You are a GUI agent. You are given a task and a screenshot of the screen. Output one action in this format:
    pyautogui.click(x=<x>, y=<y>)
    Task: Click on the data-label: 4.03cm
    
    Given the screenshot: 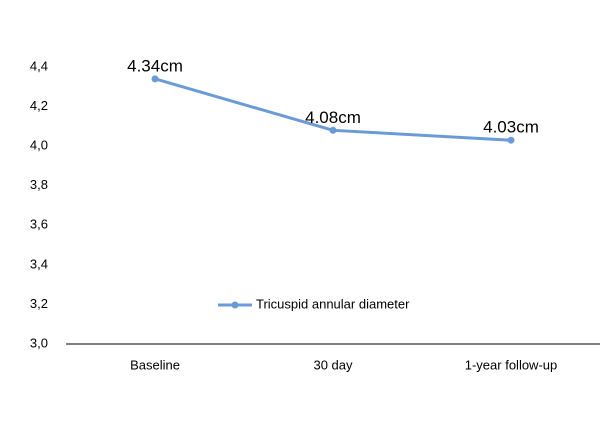 What is the action you would take?
    pyautogui.click(x=511, y=127)
    